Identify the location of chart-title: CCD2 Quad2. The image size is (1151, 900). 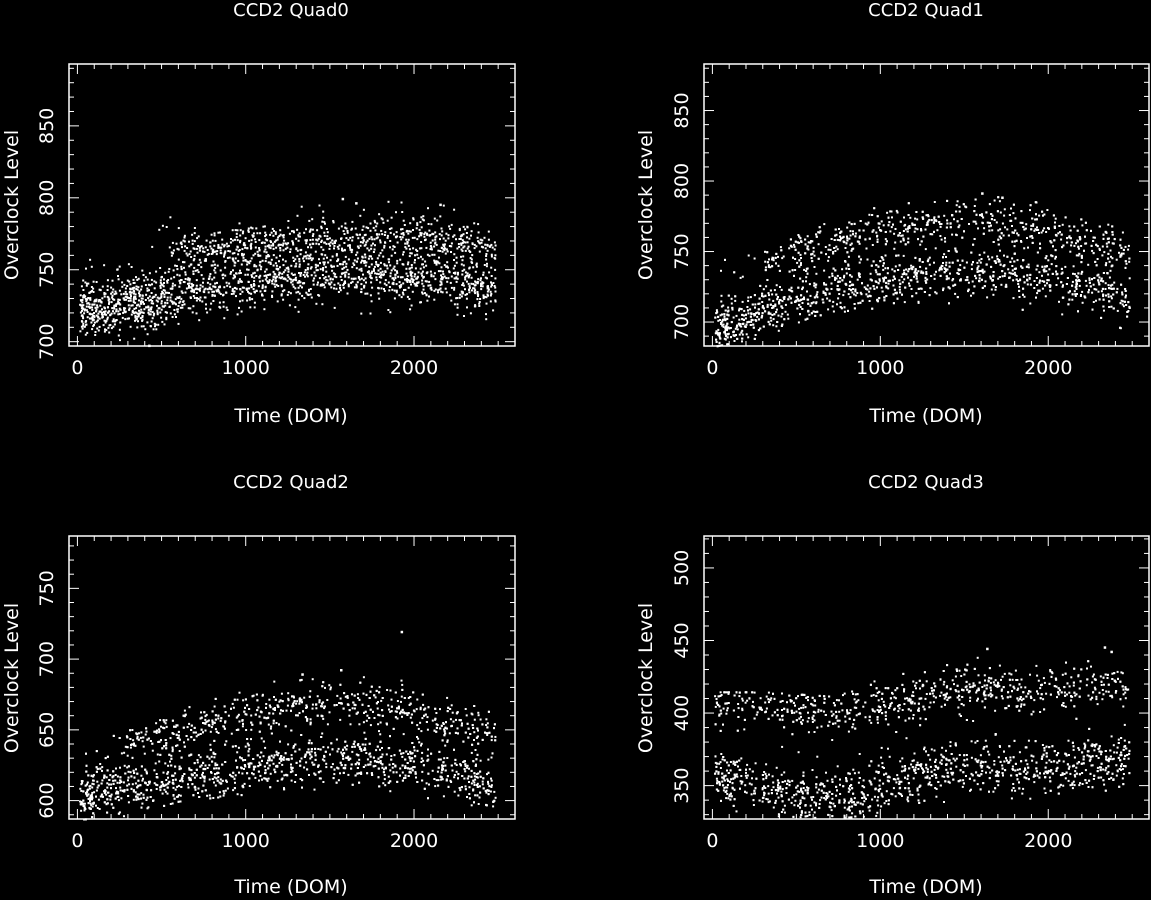
(291, 482).